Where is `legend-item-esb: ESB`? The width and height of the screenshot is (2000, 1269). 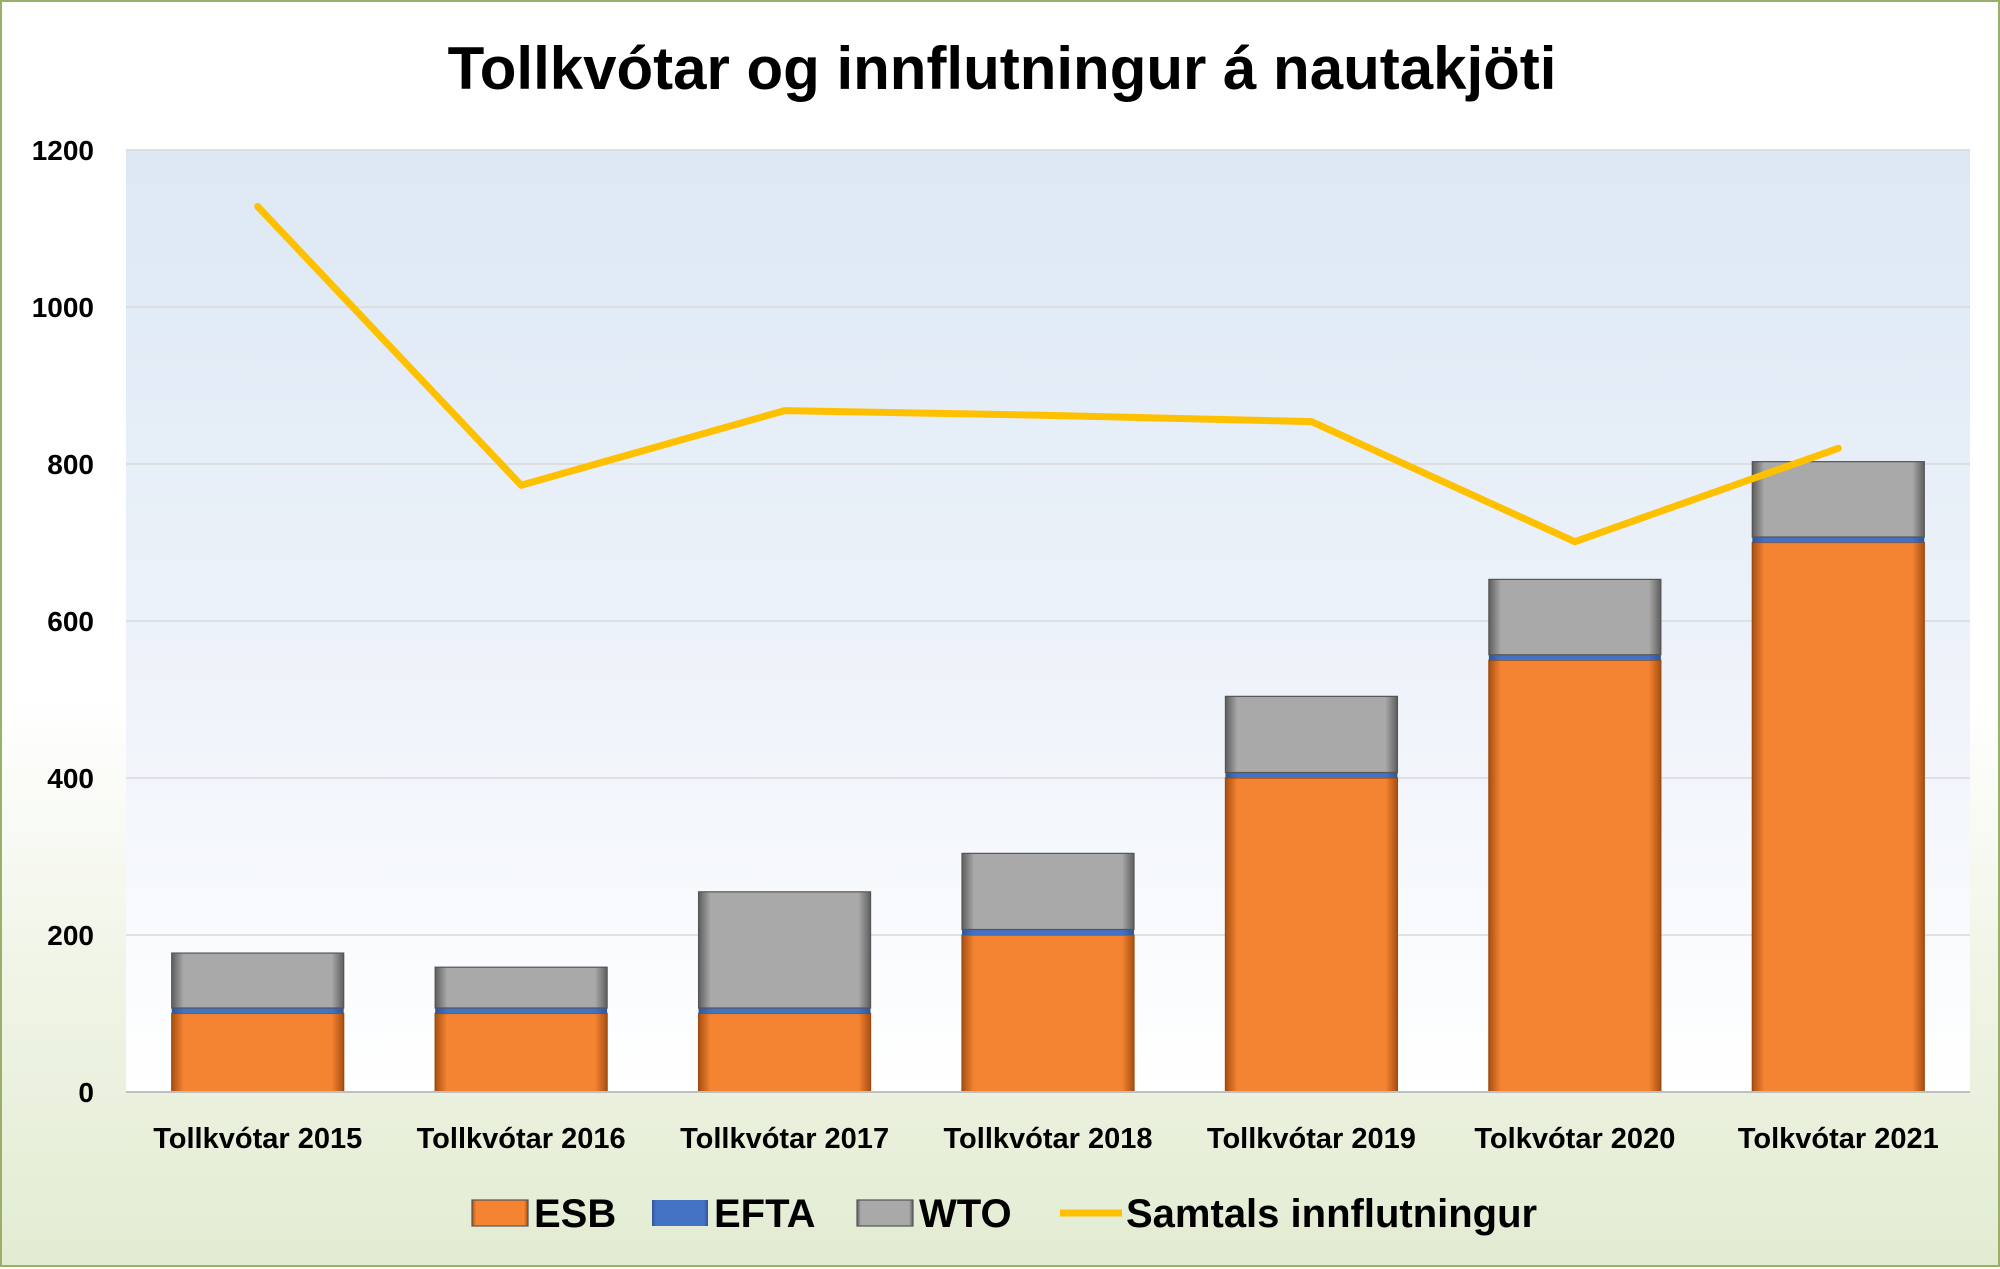
legend-item-esb: ESB is located at coordinates (544, 1214).